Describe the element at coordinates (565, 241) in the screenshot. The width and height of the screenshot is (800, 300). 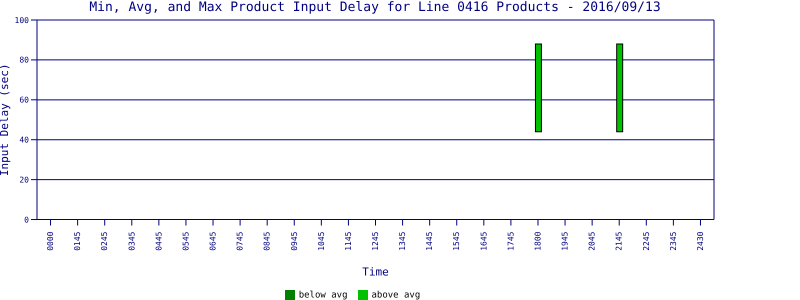
I see `x-tick-label: 1945` at that location.